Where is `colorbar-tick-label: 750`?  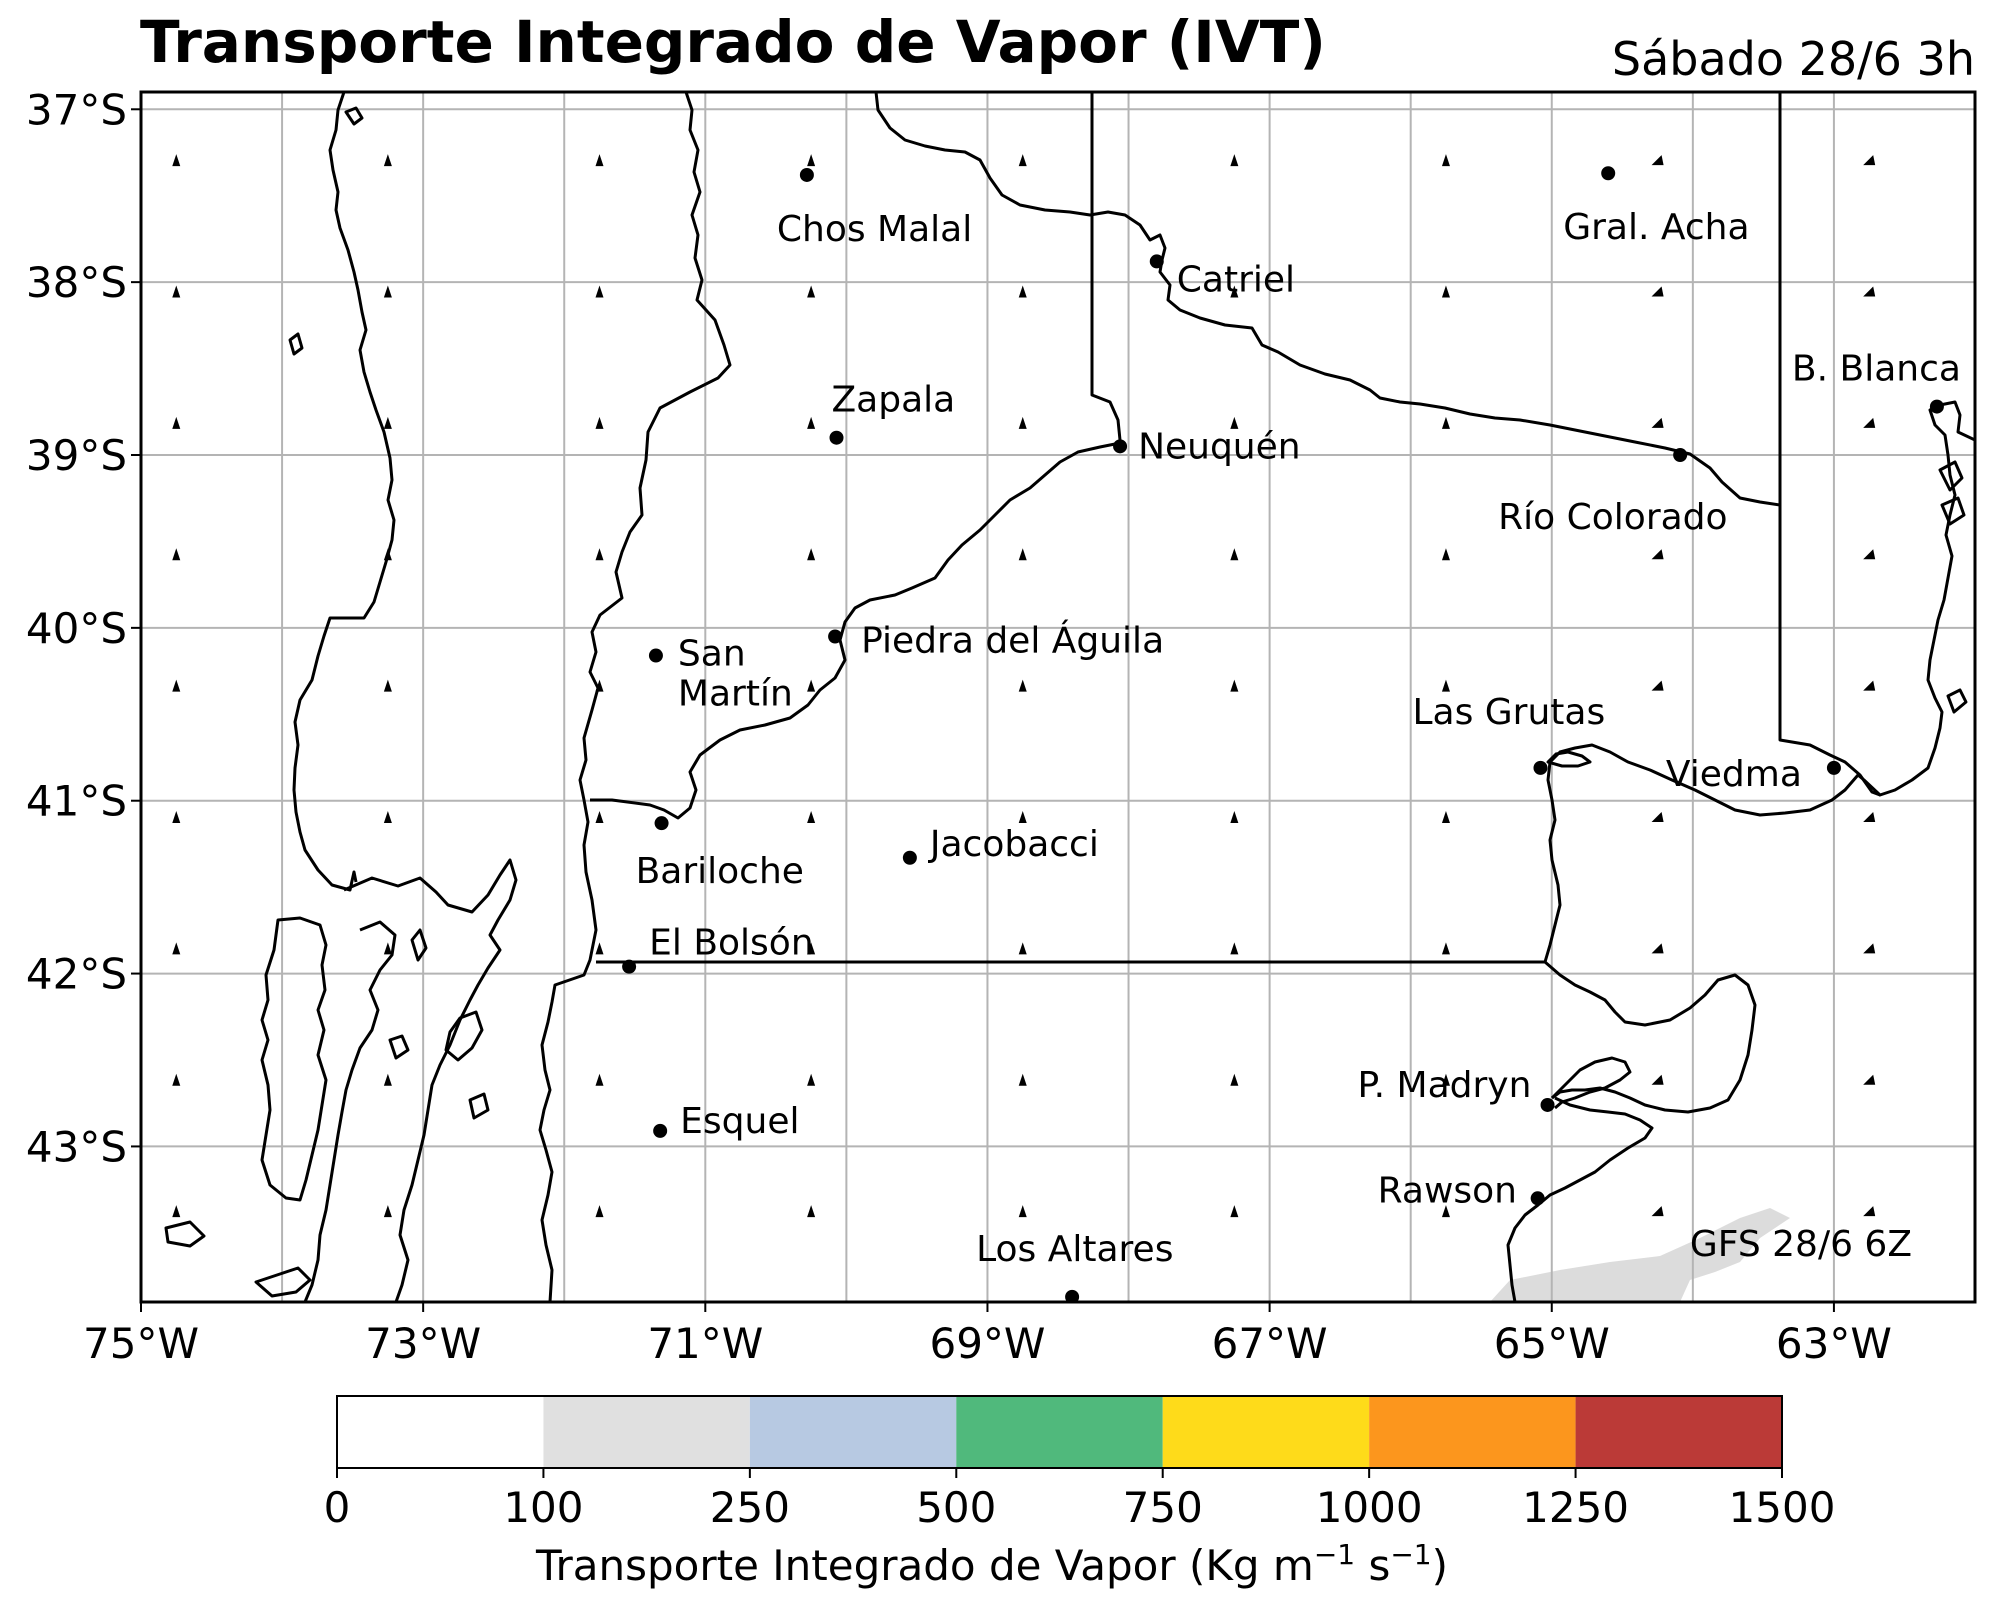 colorbar-tick-label: 750 is located at coordinates (1163, 1507).